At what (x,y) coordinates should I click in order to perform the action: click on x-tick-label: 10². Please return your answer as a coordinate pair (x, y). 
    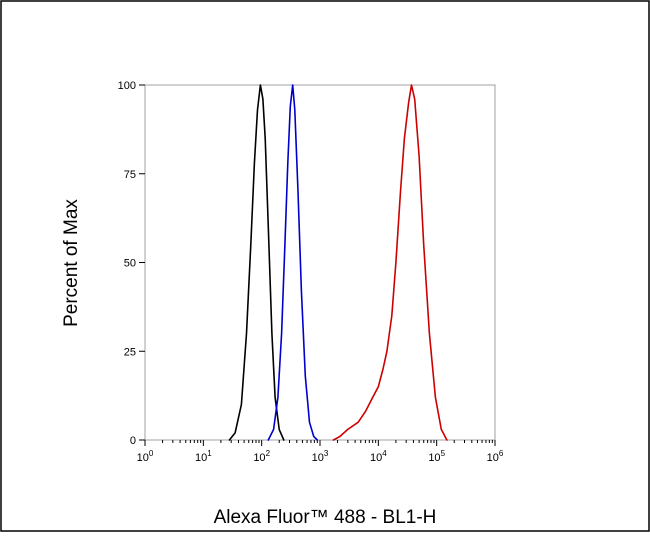
    Looking at the image, I should click on (261, 456).